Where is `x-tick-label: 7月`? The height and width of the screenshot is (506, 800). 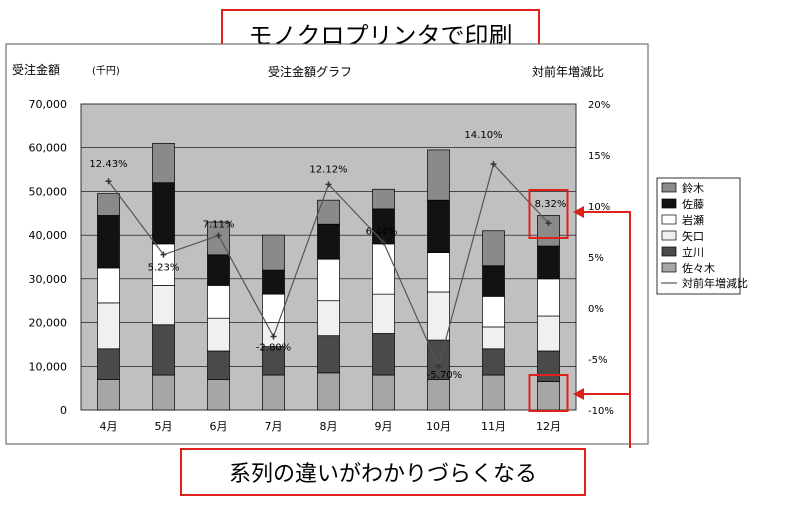
x-tick-label: 7月 is located at coordinates (274, 426).